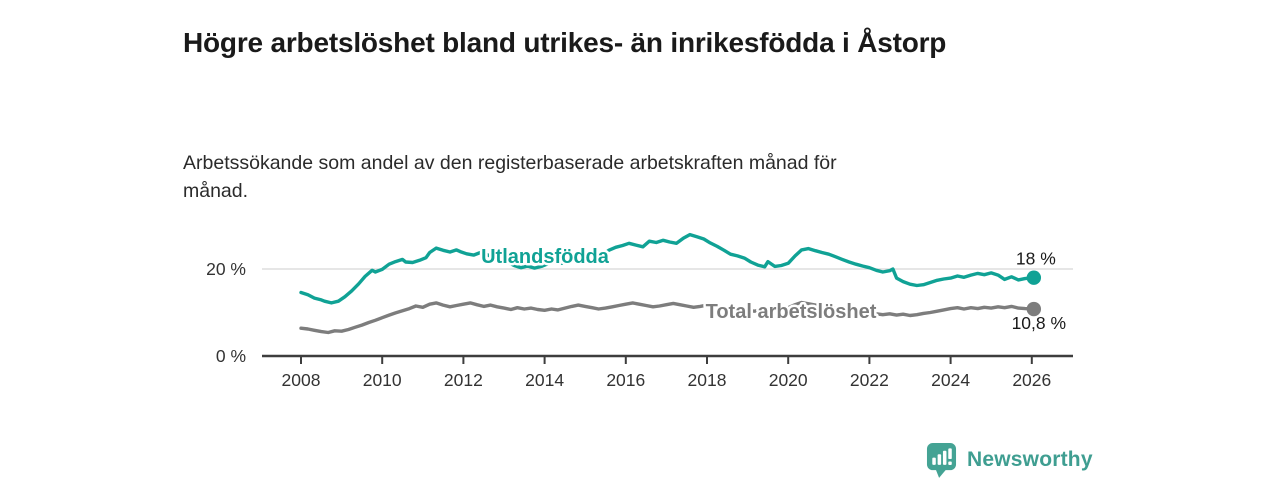 This screenshot has width=1280, height=480. I want to click on series-end-label-utlandsfodda: 18 %, so click(1036, 259).